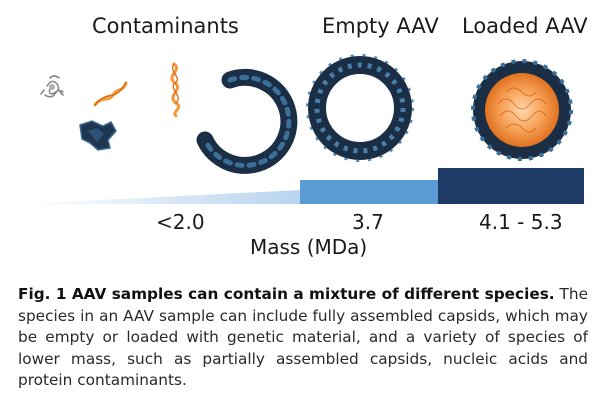 The image size is (602, 413). Describe the element at coordinates (368, 222) in the screenshot. I see `mass-label-mid: 3.7` at that location.